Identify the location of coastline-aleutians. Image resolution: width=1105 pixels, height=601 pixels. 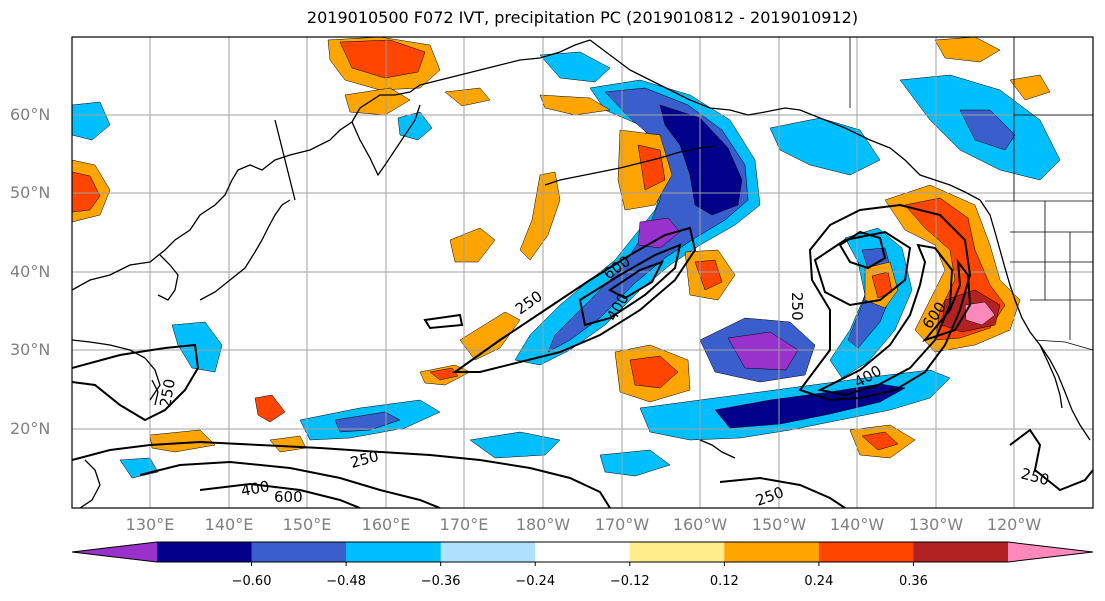
(630, 165).